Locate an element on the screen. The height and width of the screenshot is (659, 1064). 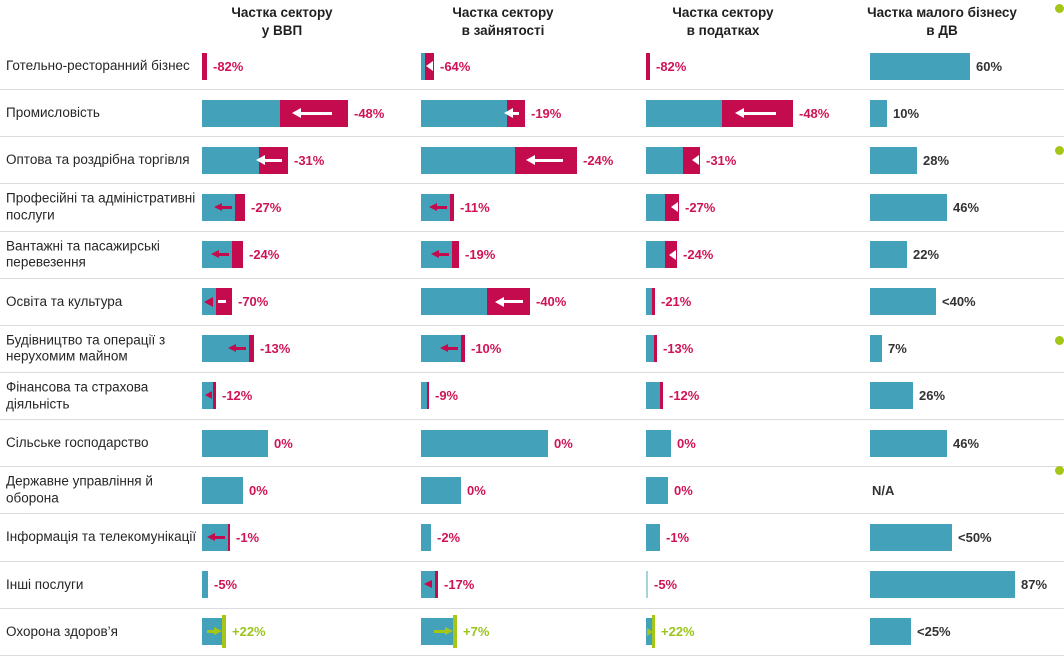
bar-cell: 10% is located at coordinates (895, 113).